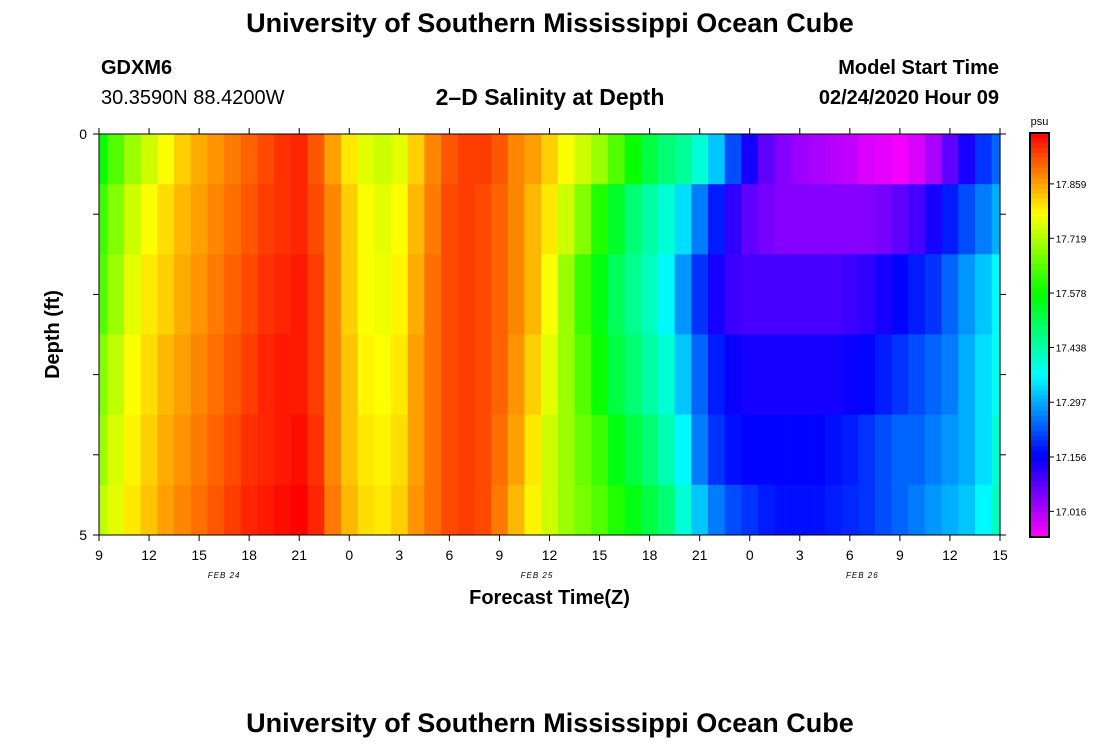 This screenshot has height=750, width=1100. I want to click on x-date-label: FEB 24, so click(224, 575).